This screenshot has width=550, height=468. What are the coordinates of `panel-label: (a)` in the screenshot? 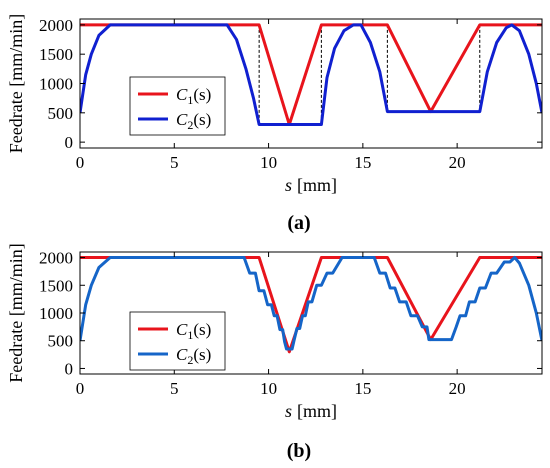 It's located at (298, 223).